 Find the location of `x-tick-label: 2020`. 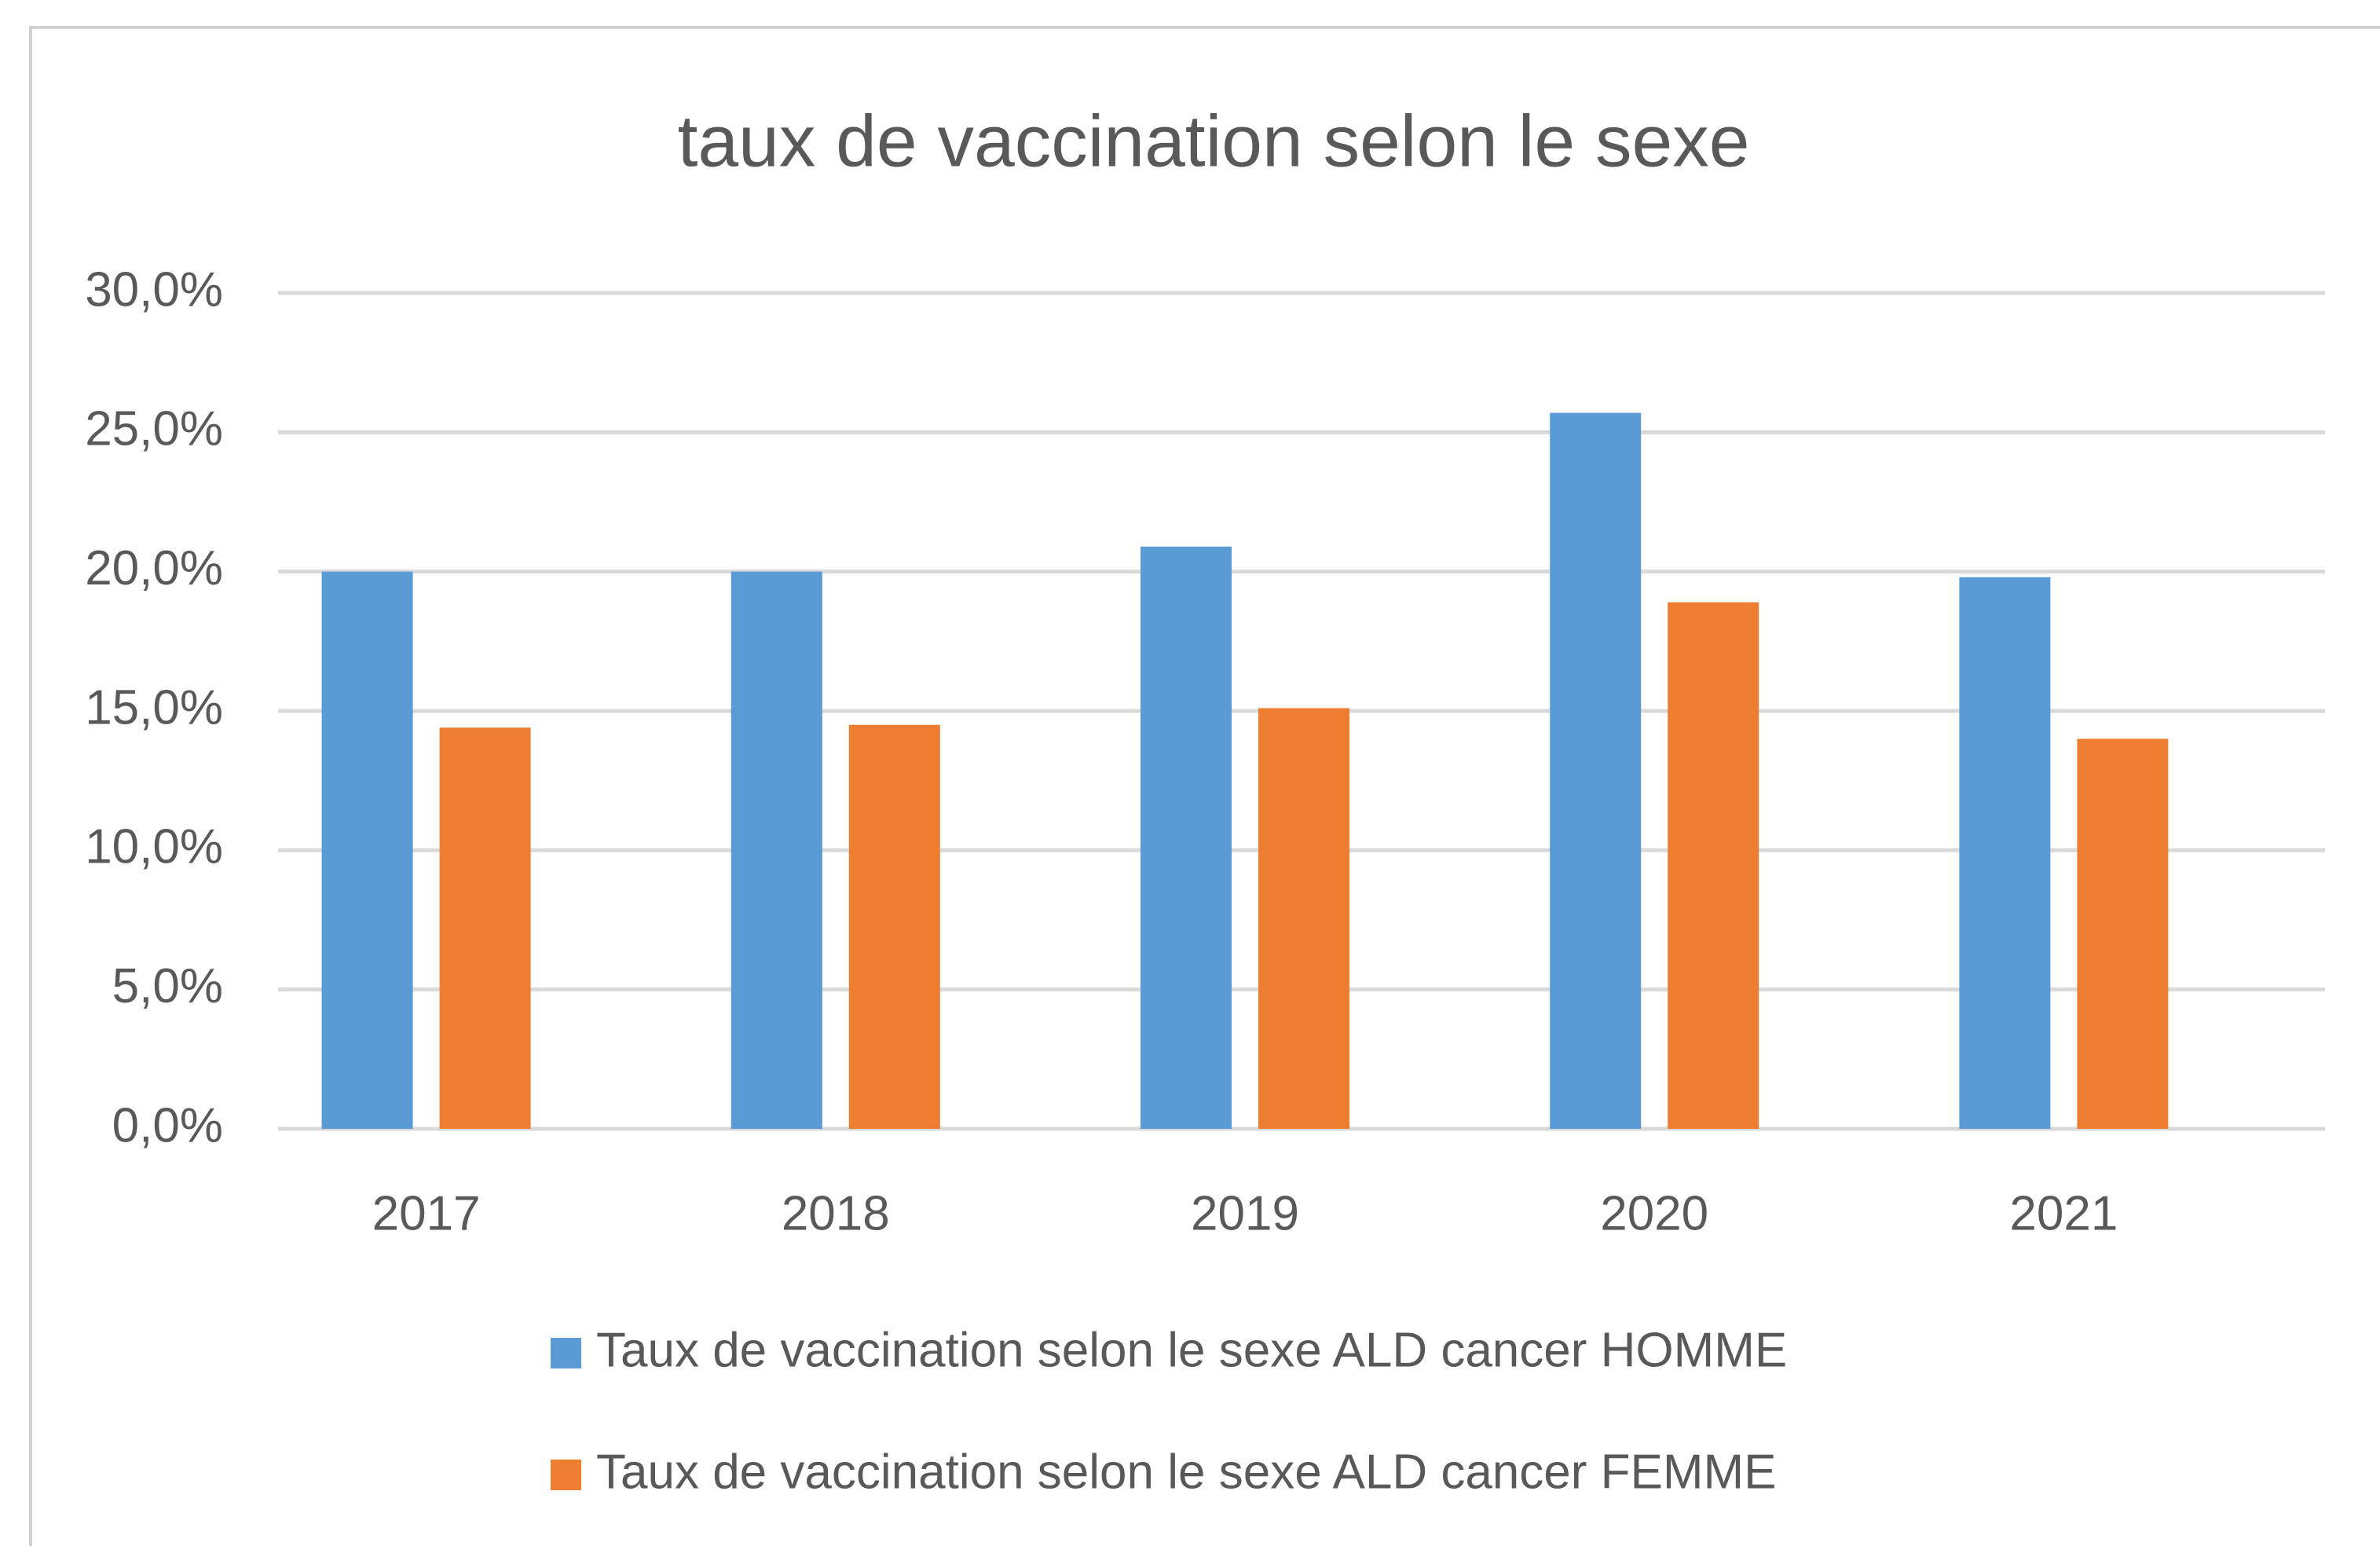

x-tick-label: 2020 is located at coordinates (1654, 1213).